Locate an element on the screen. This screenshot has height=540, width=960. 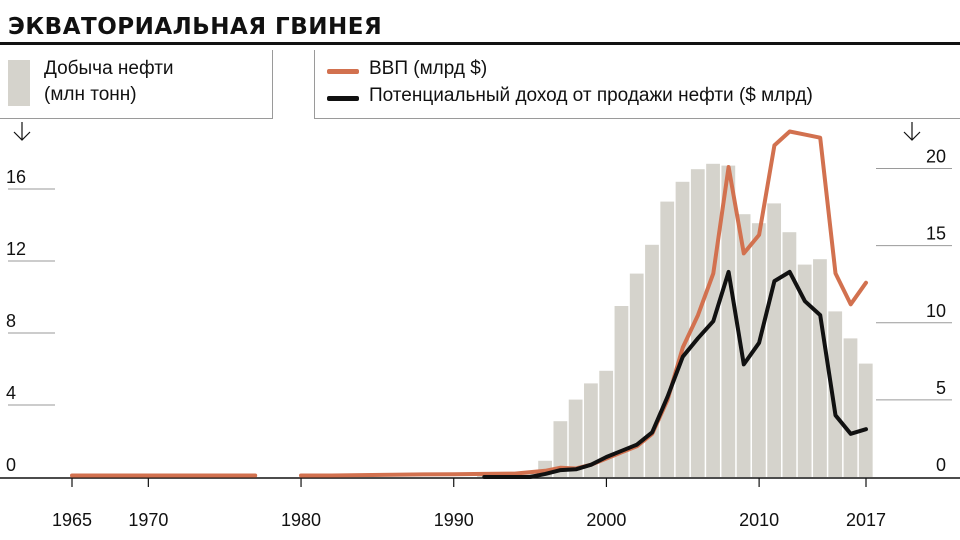
x-tick-label-1980: 1980 is located at coordinates (301, 520).